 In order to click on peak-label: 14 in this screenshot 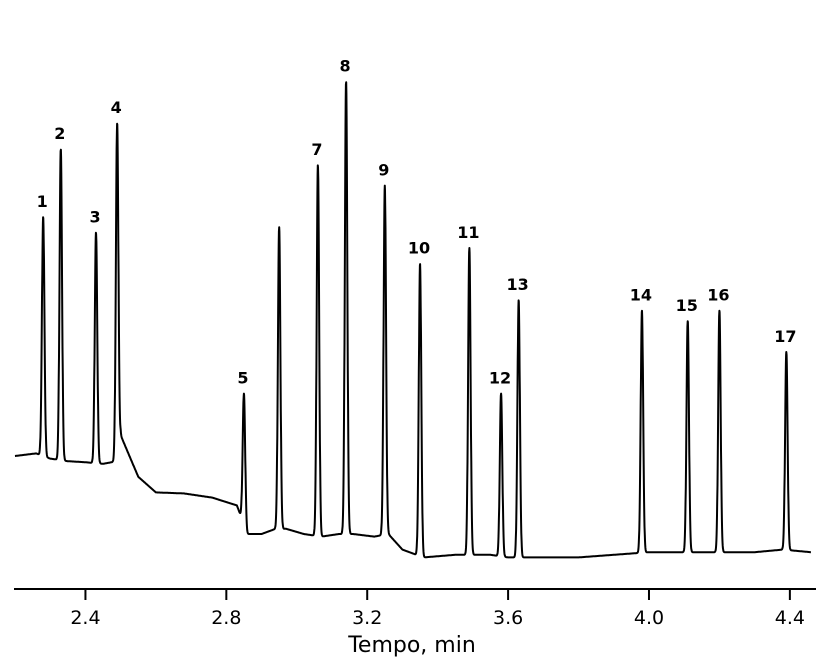, I will do `click(641, 294)`.